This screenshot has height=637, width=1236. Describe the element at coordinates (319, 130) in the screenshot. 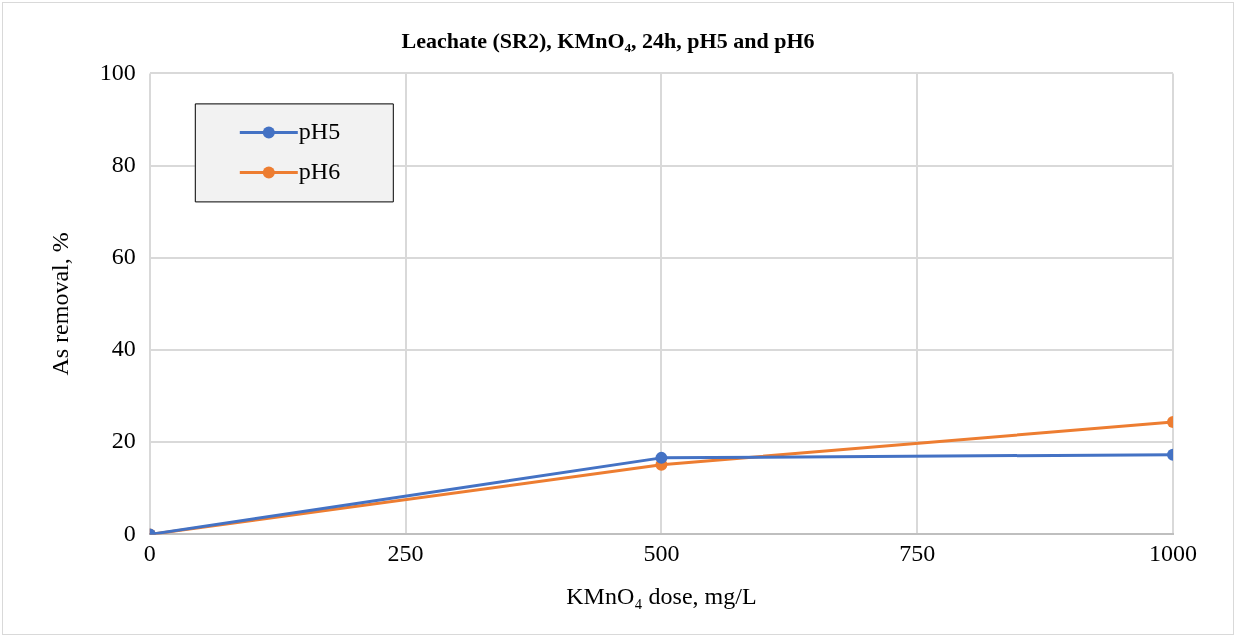

I see `legend-label: pH5` at that location.